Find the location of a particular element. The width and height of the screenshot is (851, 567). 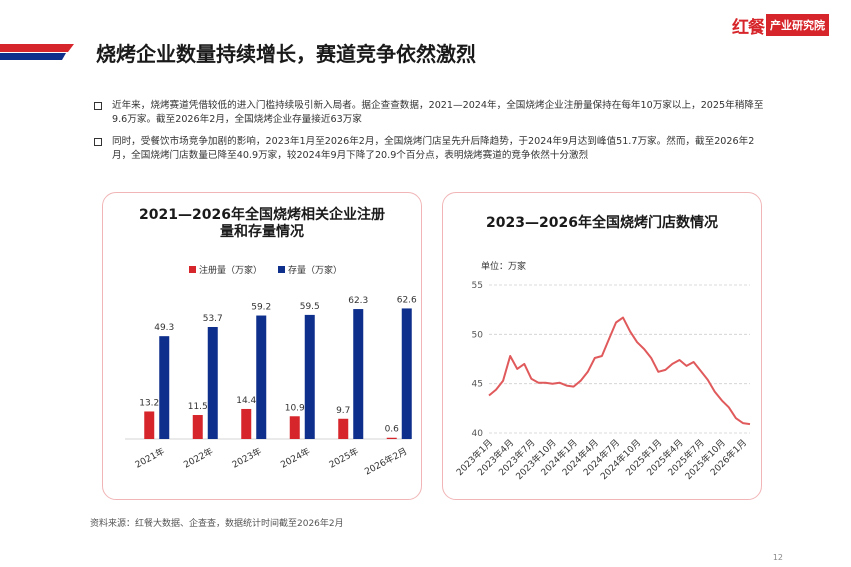

legend-item-stock: 存量（万家） is located at coordinates (310, 269).